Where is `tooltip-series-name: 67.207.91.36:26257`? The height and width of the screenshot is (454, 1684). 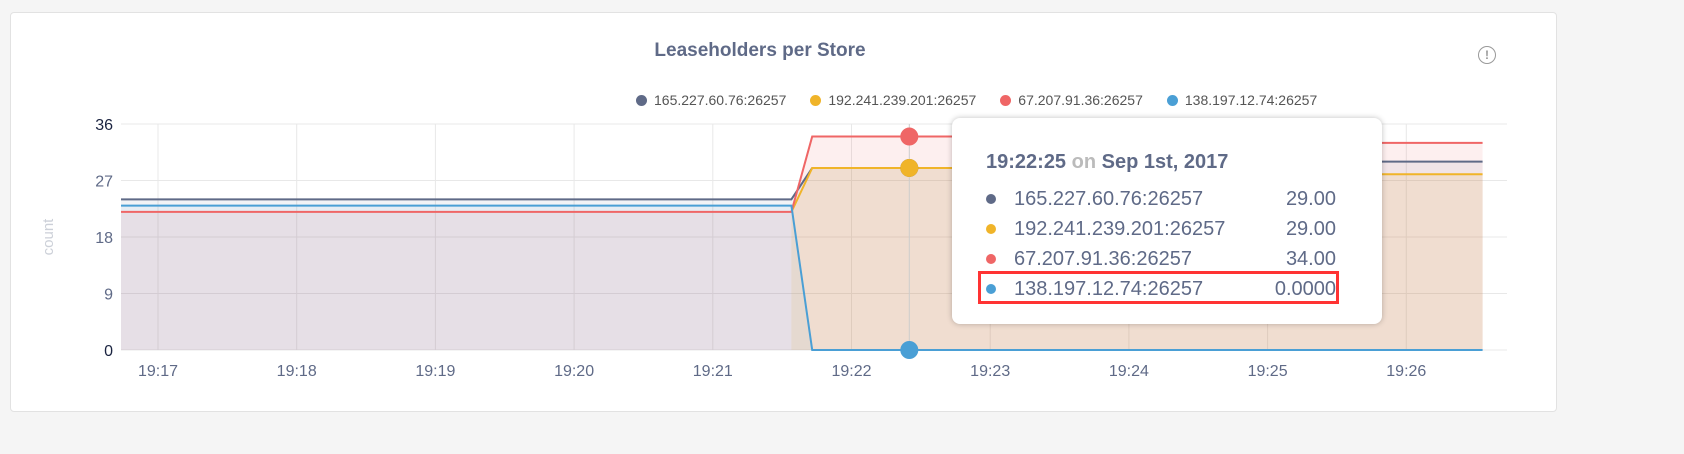
tooltip-series-name: 67.207.91.36:26257 is located at coordinates (1103, 258).